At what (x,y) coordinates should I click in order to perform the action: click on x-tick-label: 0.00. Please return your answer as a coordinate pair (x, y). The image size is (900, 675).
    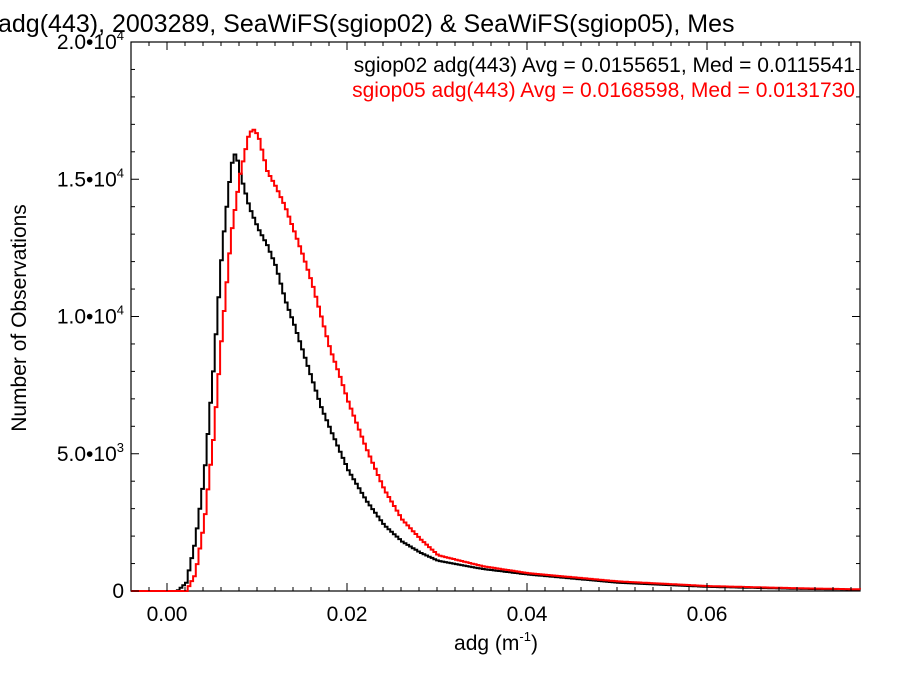
    Looking at the image, I should click on (167, 614).